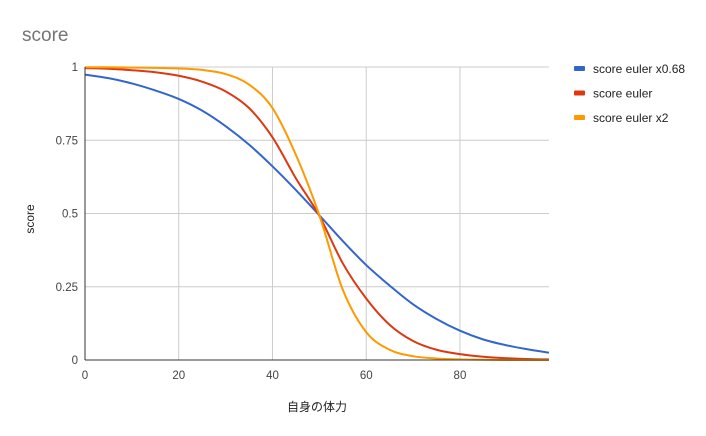 The height and width of the screenshot is (436, 706). I want to click on legend-label: score euler x0.68, so click(639, 69).